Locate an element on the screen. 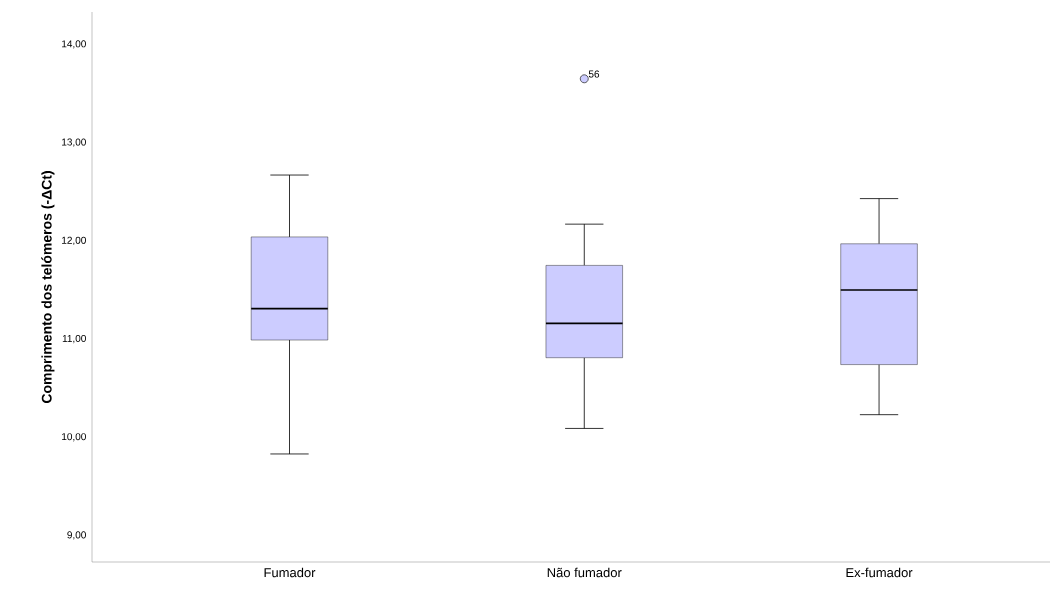 The image size is (1064, 592). x-tick-label: Não fumador is located at coordinates (584, 572).